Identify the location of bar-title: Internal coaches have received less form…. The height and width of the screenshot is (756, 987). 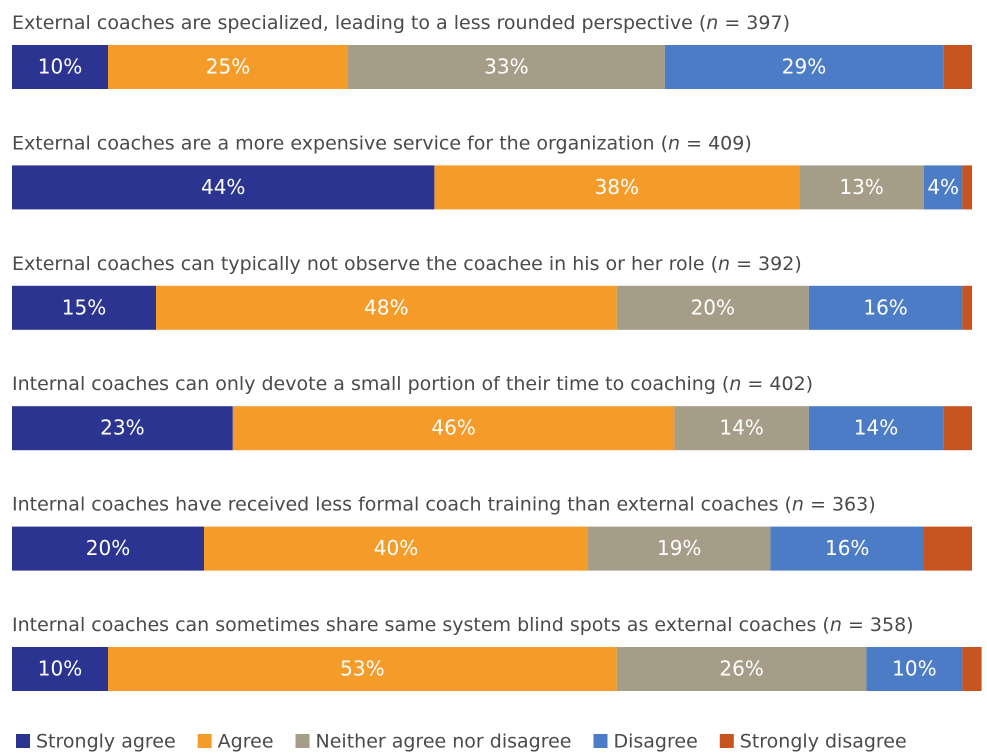
(444, 504).